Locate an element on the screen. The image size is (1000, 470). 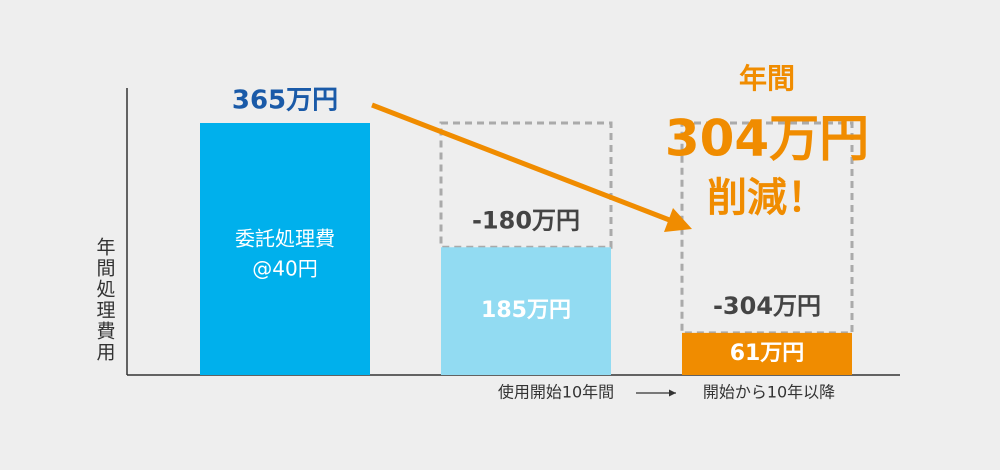
annotation: 年間 is located at coordinates (767, 78).